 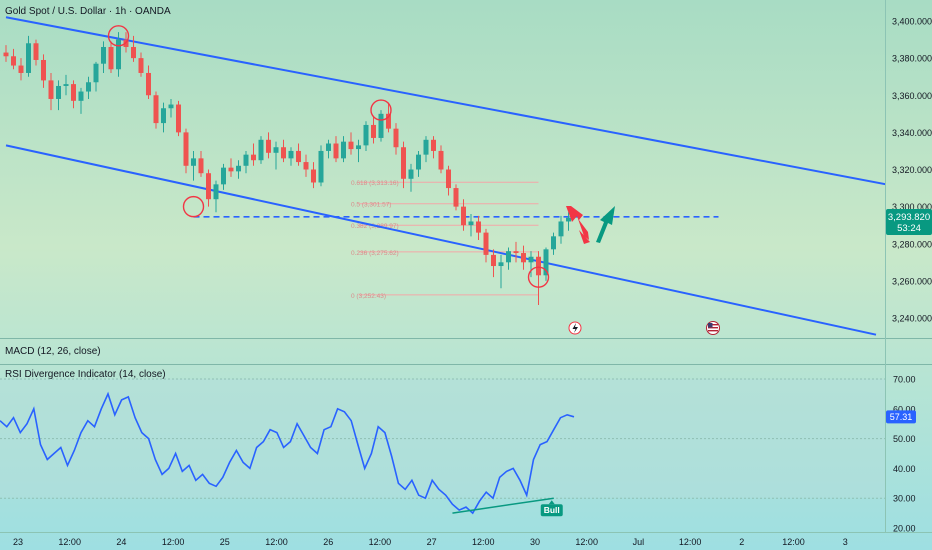 I want to click on rsi-label: RSI Divergence Indicator (14, close), so click(x=85, y=374).